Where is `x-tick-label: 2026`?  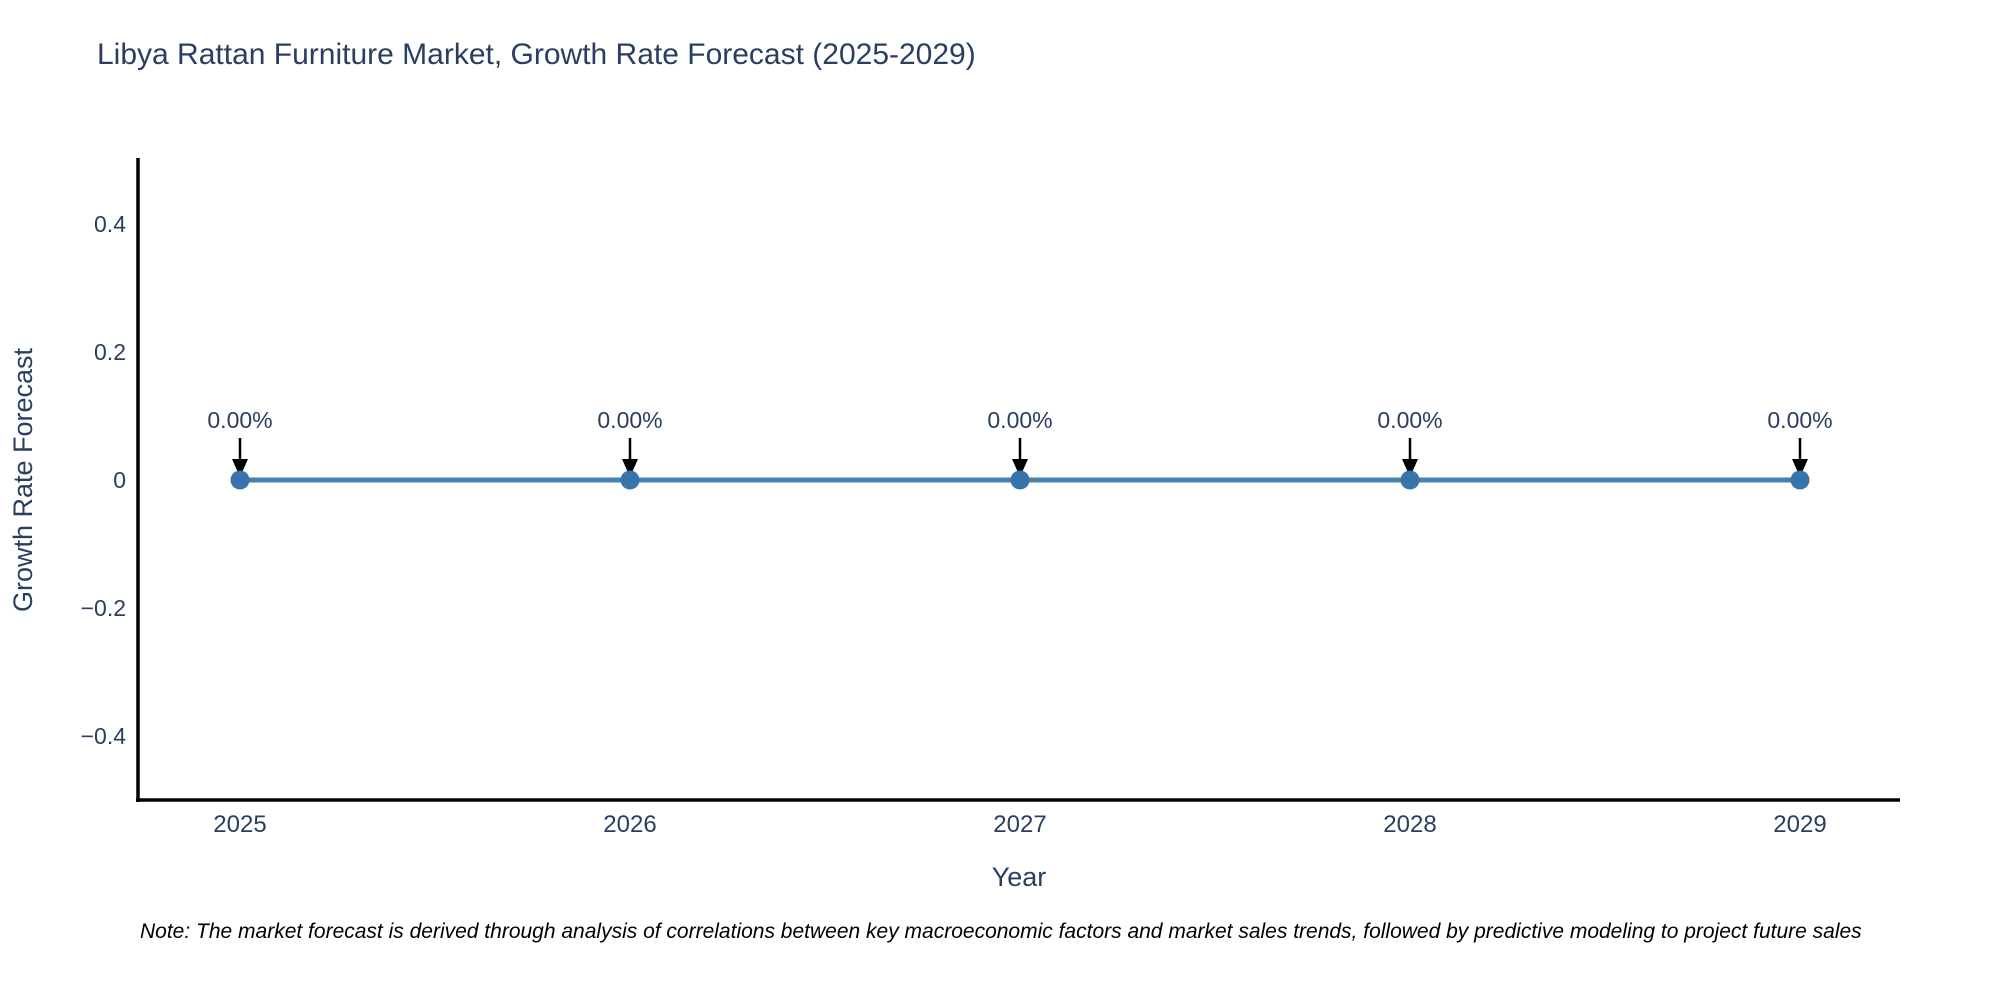 x-tick-label: 2026 is located at coordinates (629, 824).